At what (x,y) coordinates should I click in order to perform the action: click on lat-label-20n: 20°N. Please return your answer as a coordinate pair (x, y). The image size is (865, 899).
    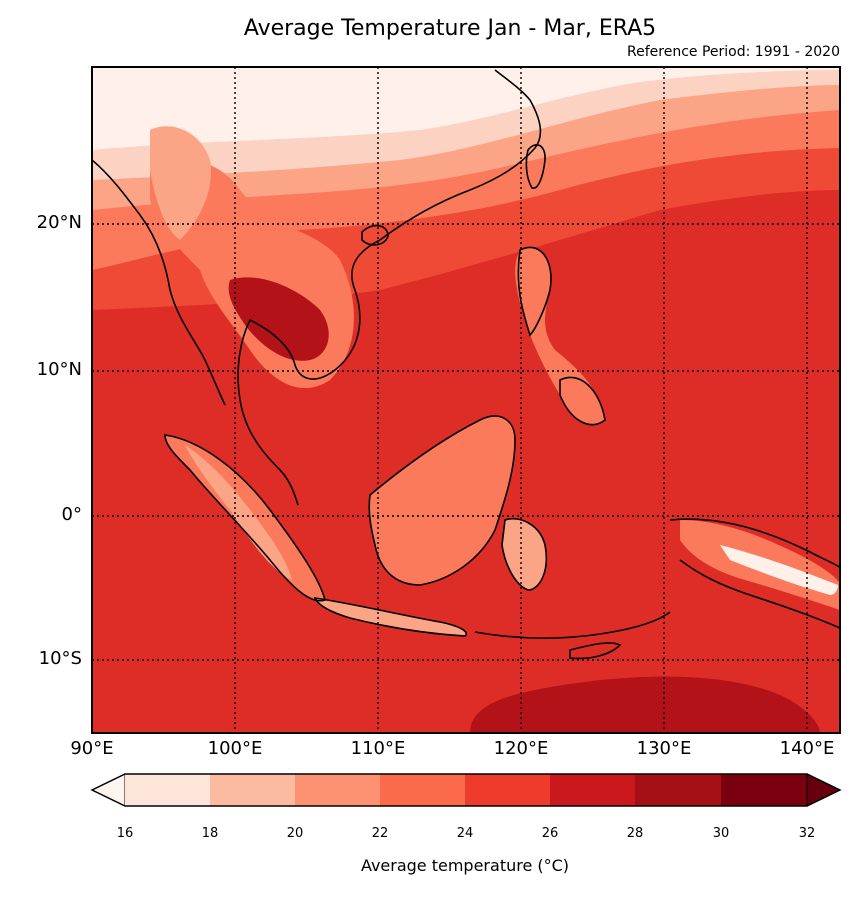
    Looking at the image, I should click on (59, 222).